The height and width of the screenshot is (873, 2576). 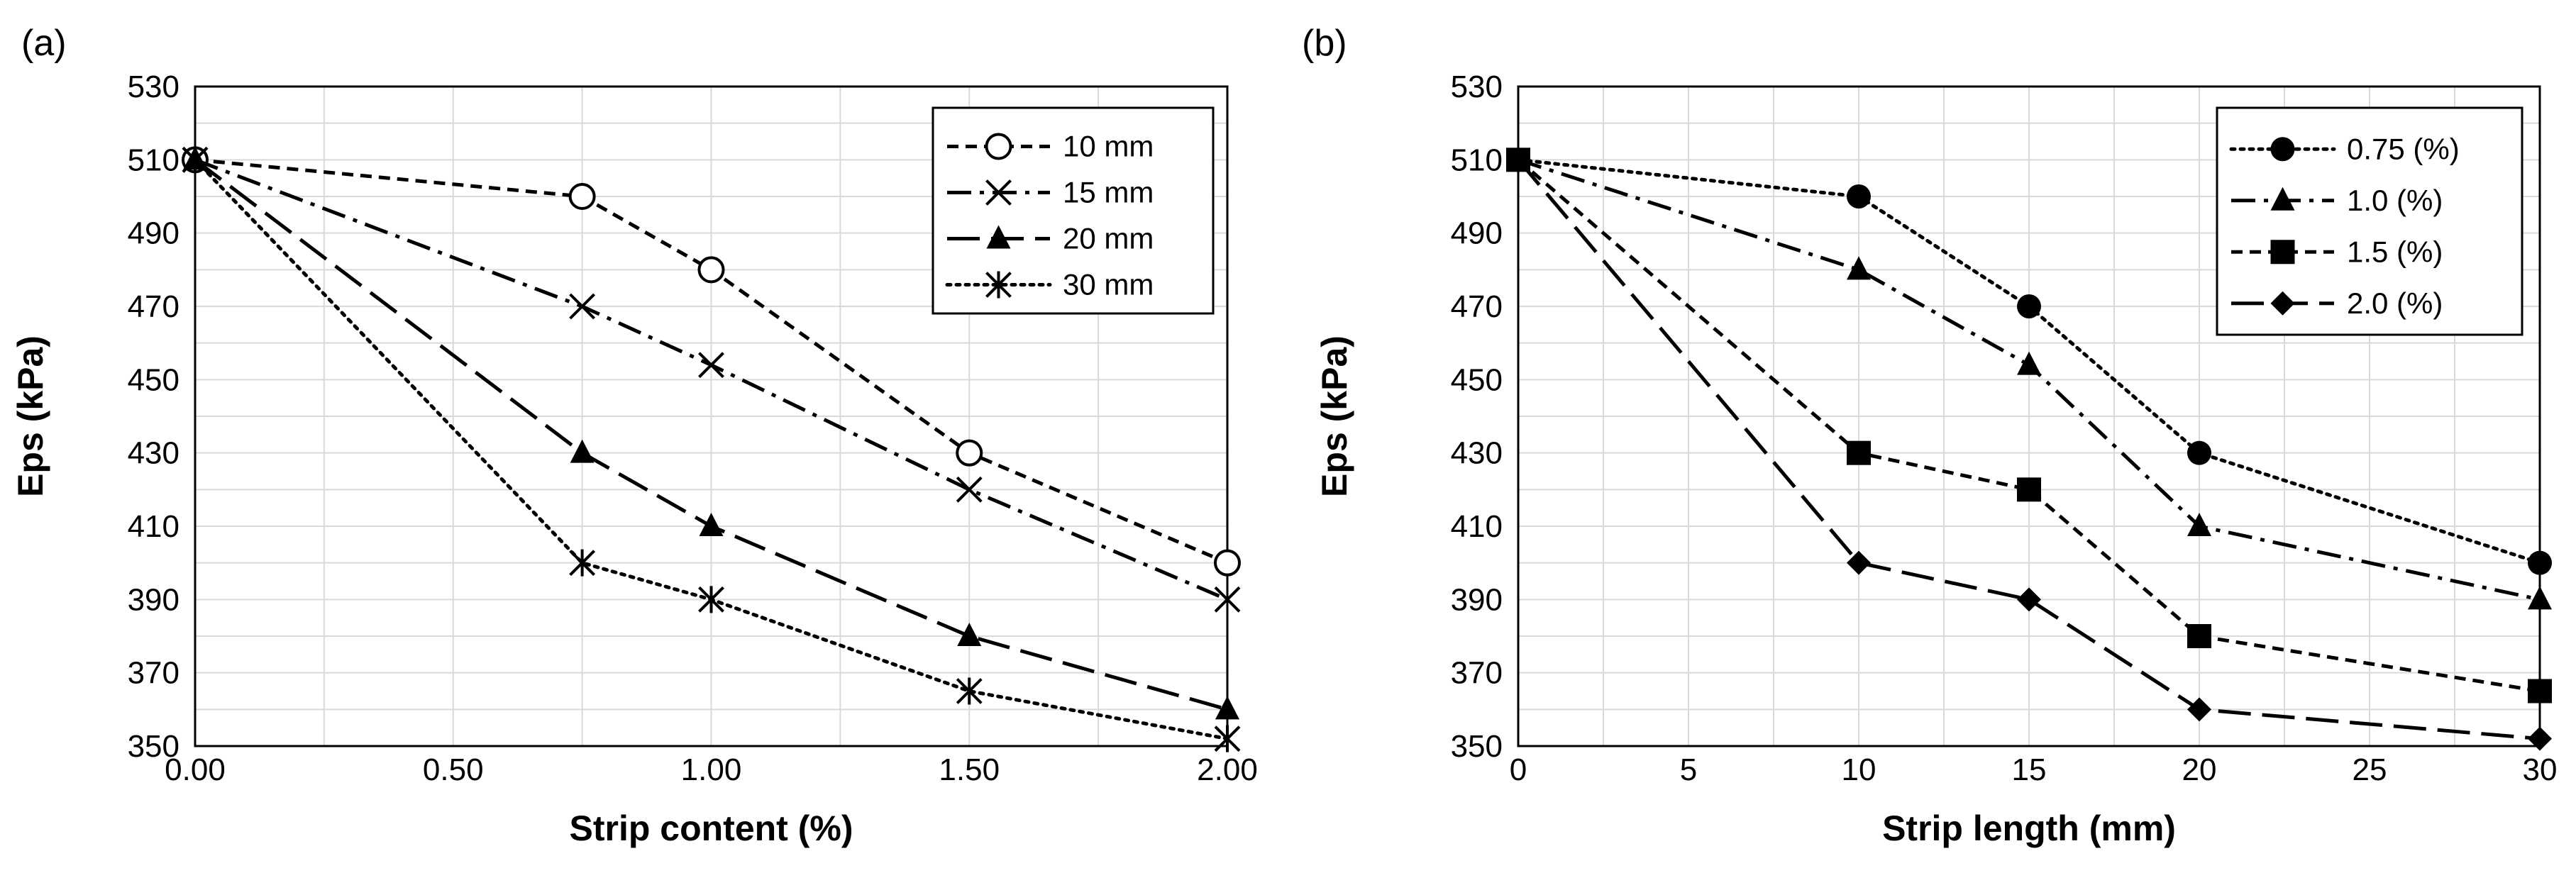 What do you see at coordinates (2395, 201) in the screenshot?
I see `legend-label: 1.0 (%)` at bounding box center [2395, 201].